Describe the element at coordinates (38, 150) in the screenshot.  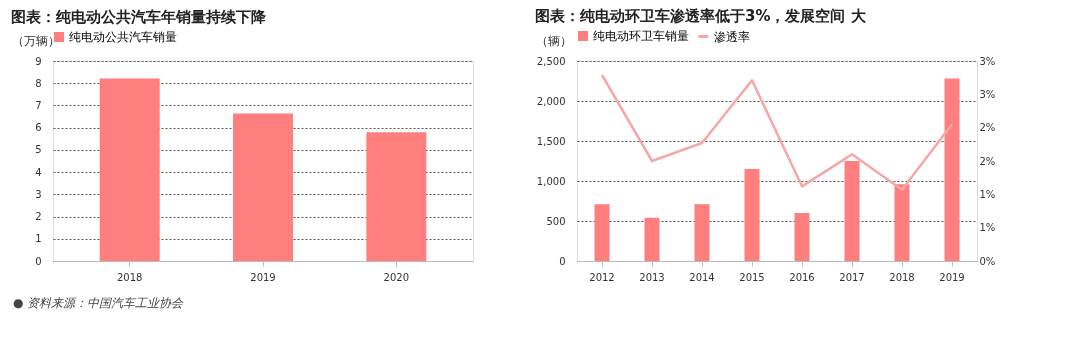
I see `y-tick-label: 5` at that location.